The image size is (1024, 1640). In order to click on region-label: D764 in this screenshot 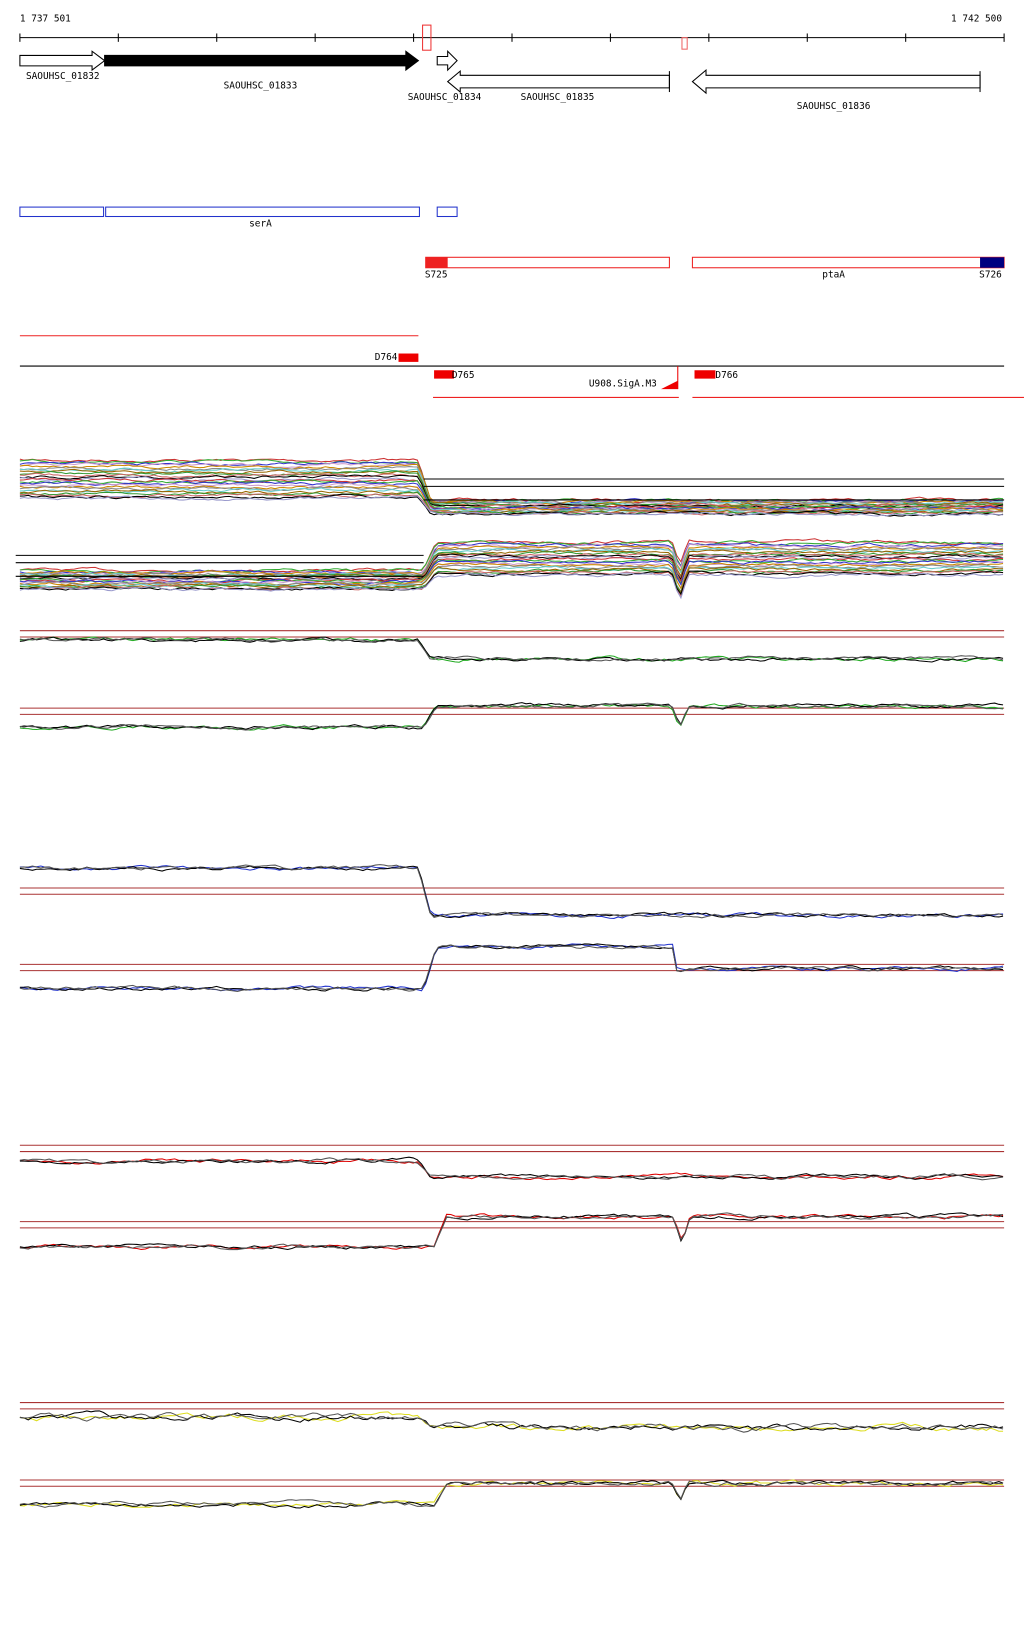, I will do `click(386, 357)`.